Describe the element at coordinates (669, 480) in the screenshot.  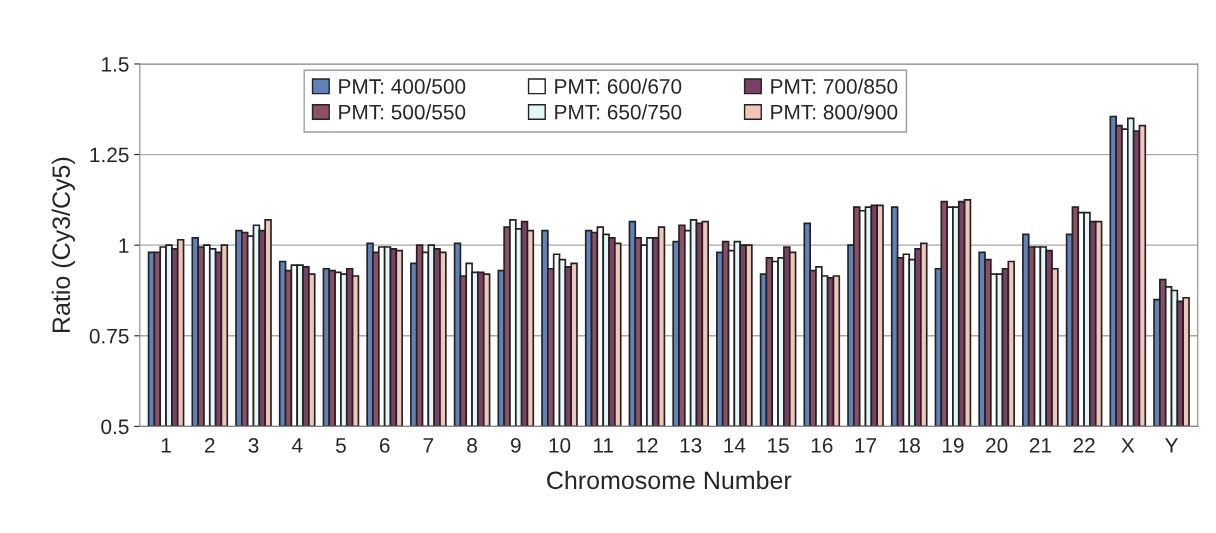
I see `x-axis-title: Chromosome Number` at that location.